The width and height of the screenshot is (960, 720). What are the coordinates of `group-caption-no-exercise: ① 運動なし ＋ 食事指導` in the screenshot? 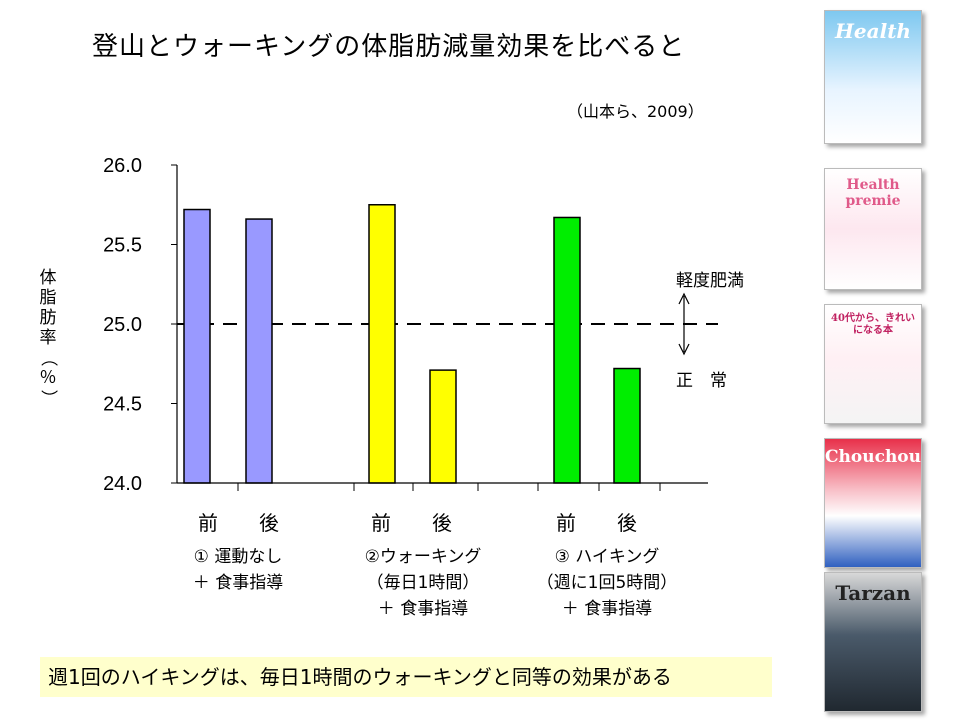 It's located at (238, 570).